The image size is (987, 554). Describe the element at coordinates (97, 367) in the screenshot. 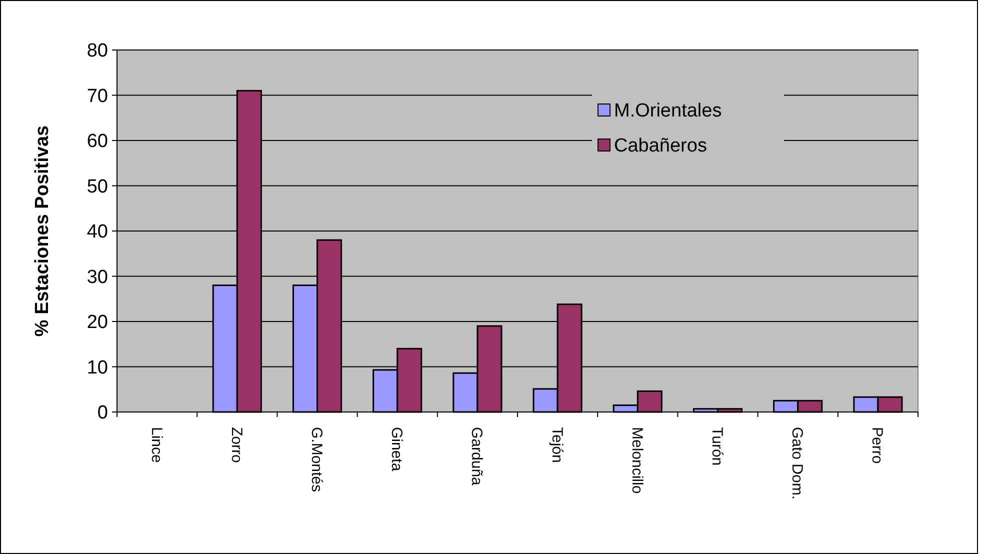

I see `y-tick-label: 10` at that location.